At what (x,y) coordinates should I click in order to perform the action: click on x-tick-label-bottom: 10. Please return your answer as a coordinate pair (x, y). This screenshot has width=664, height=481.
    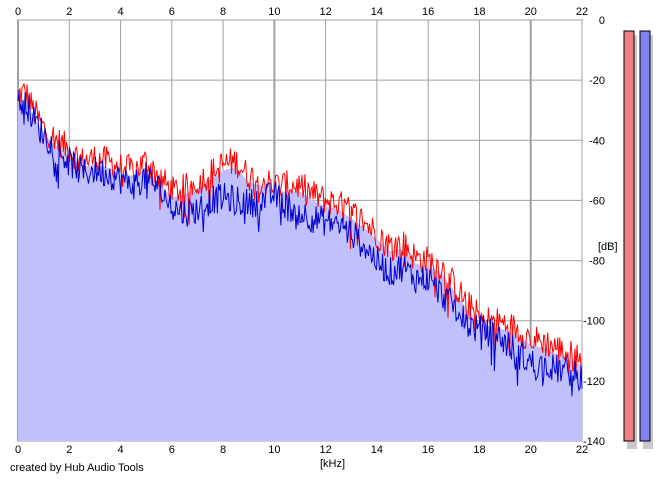
    Looking at the image, I should click on (274, 450).